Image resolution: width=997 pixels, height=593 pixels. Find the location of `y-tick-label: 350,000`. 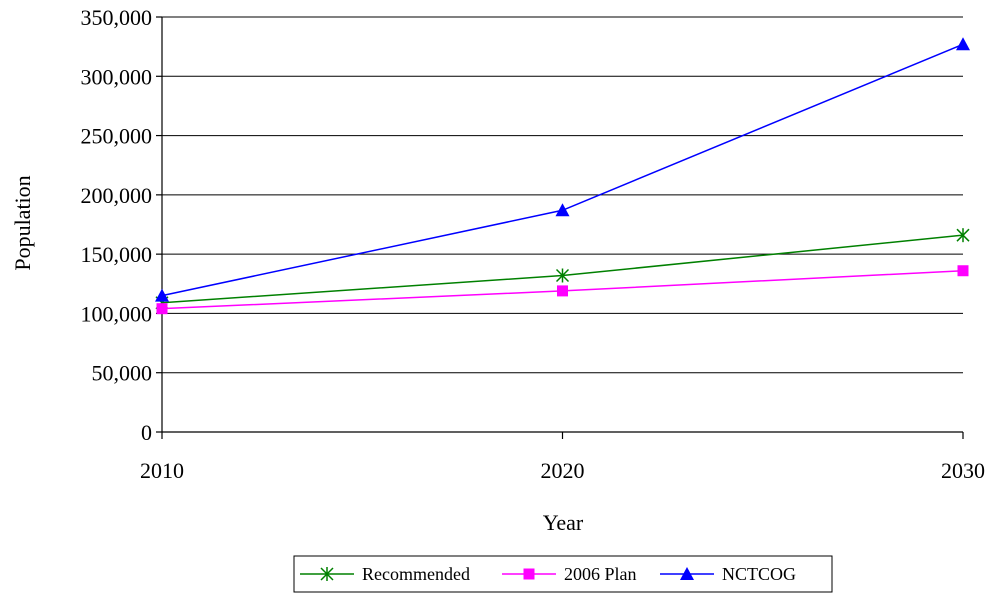

y-tick-label: 350,000 is located at coordinates (117, 17).